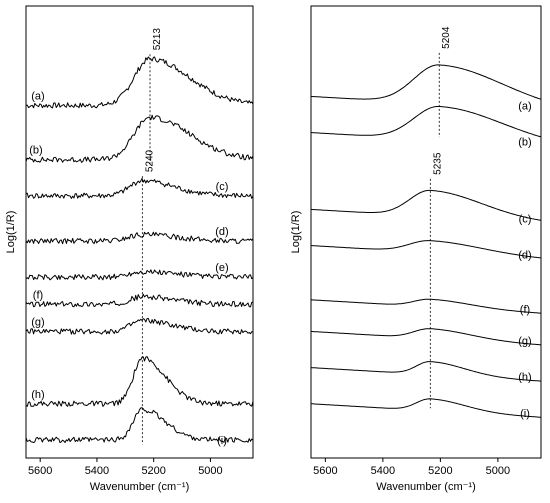  What do you see at coordinates (139, 275) in the screenshot?
I see `series-e-line` at bounding box center [139, 275].